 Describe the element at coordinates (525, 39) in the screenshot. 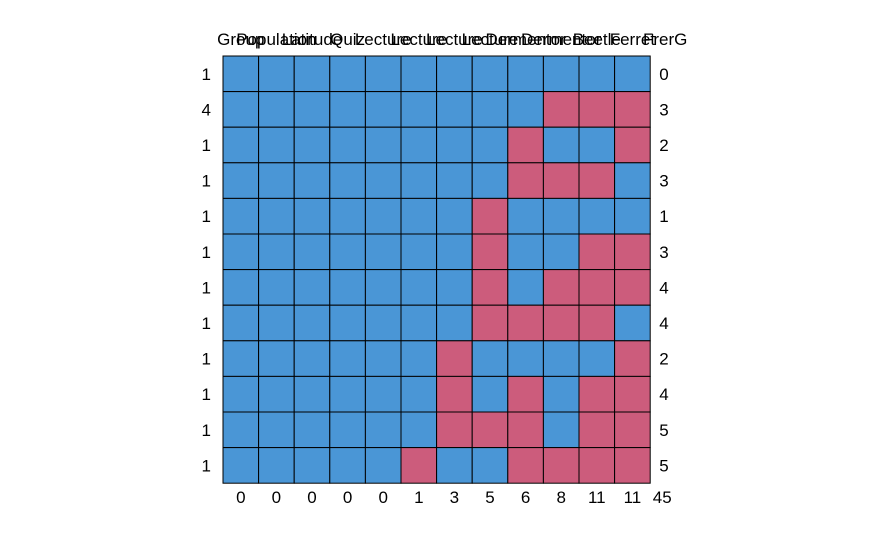

I see `column-label: Dermentor` at that location.